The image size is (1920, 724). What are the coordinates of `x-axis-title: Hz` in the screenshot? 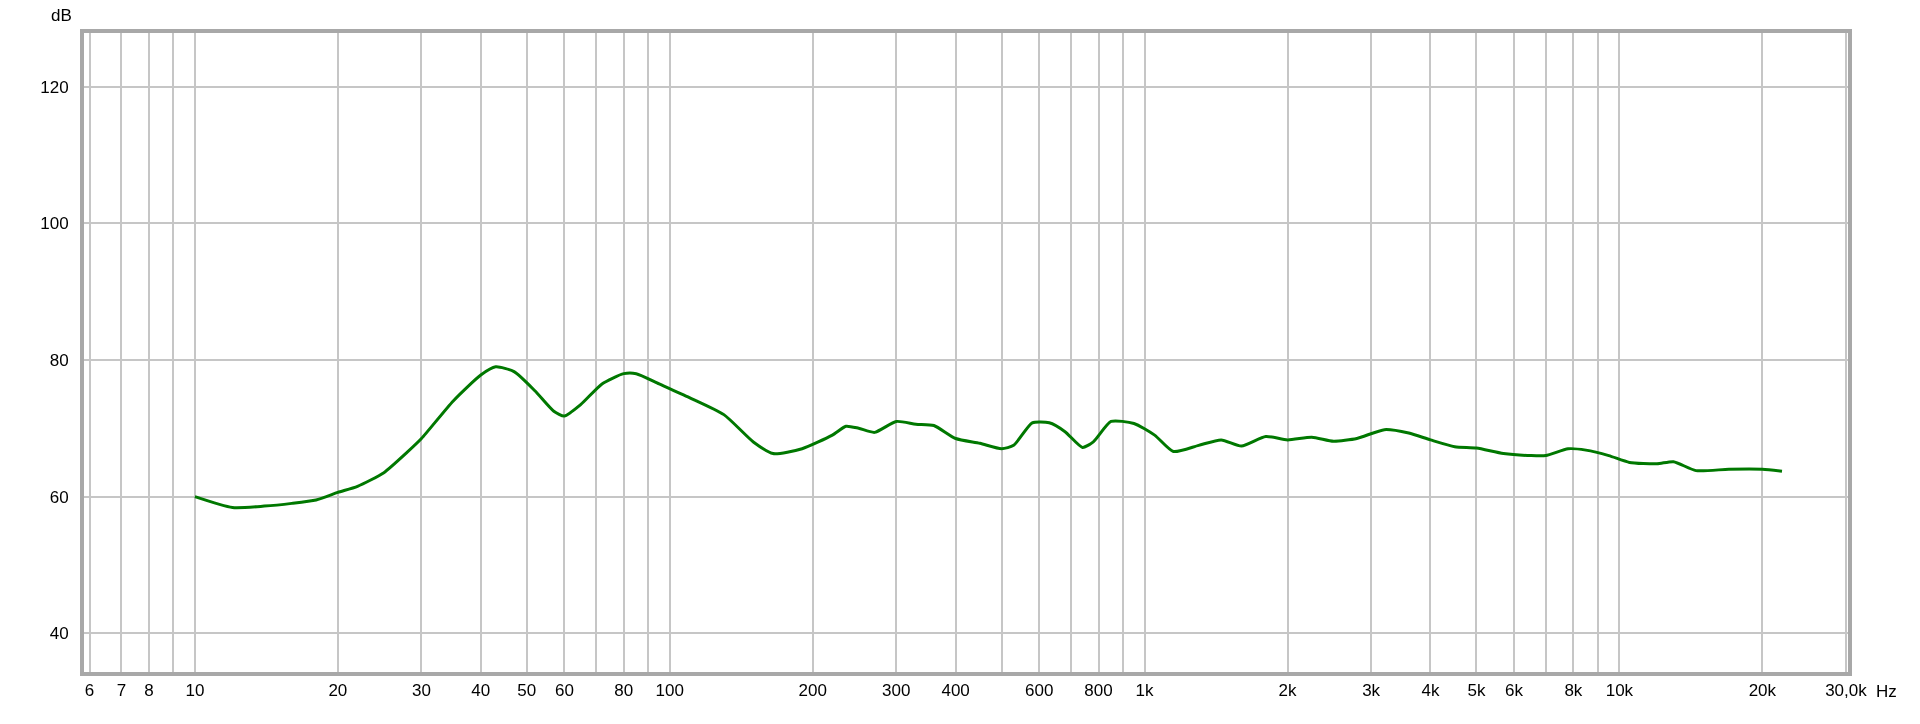 It's located at (1886, 691).